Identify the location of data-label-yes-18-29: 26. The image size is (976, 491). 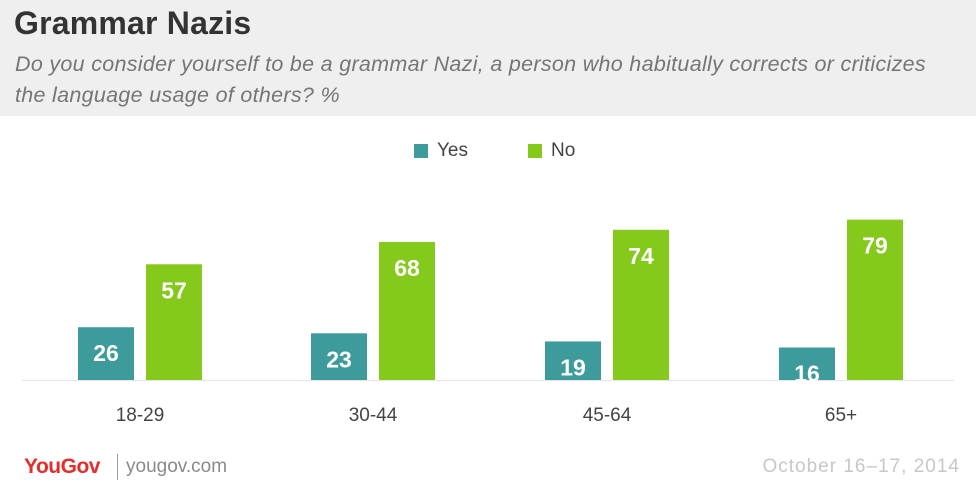
(106, 353).